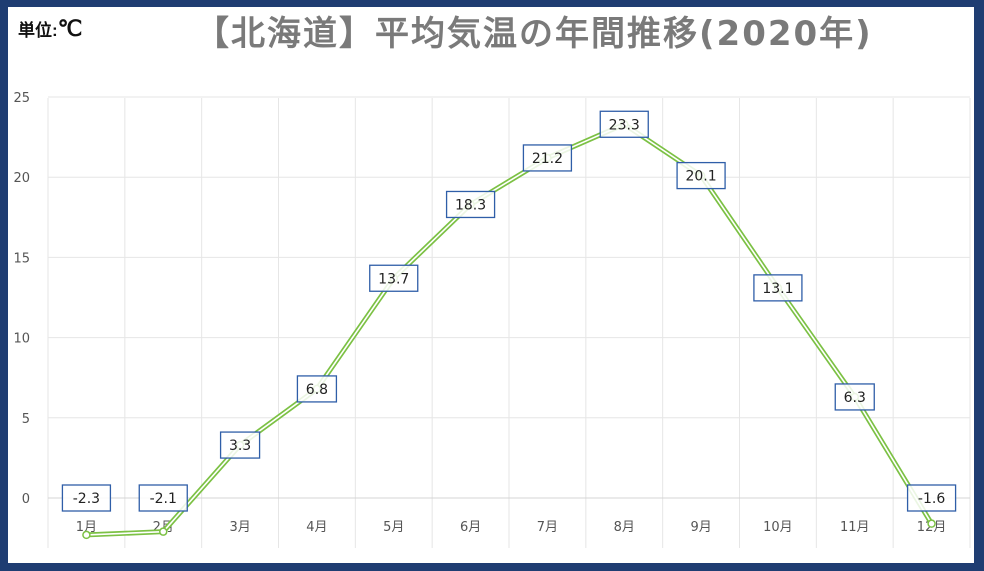 The image size is (984, 571). Describe the element at coordinates (855, 527) in the screenshot. I see `x-tick-label: 11月` at that location.